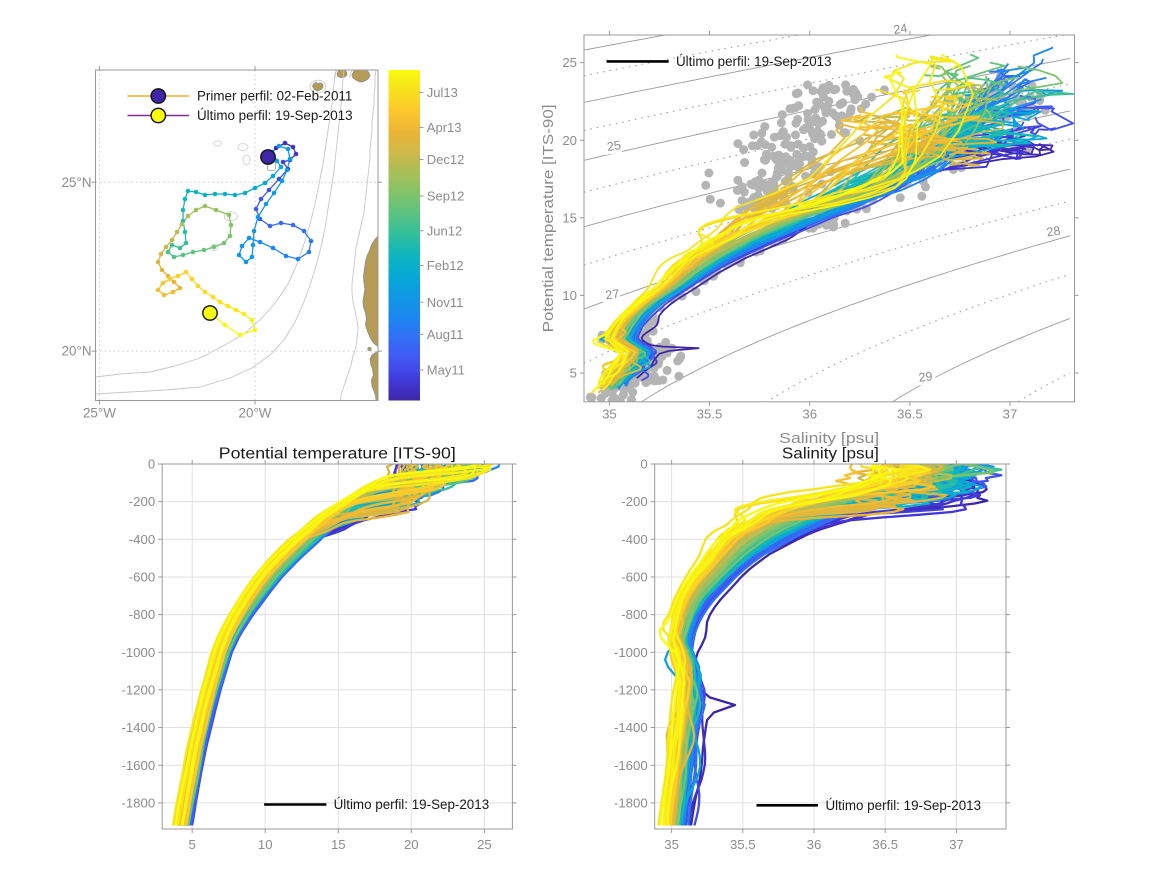 This screenshot has width=1167, height=880. What do you see at coordinates (926, 377) in the screenshot?
I see `svg-text: 29` at bounding box center [926, 377].